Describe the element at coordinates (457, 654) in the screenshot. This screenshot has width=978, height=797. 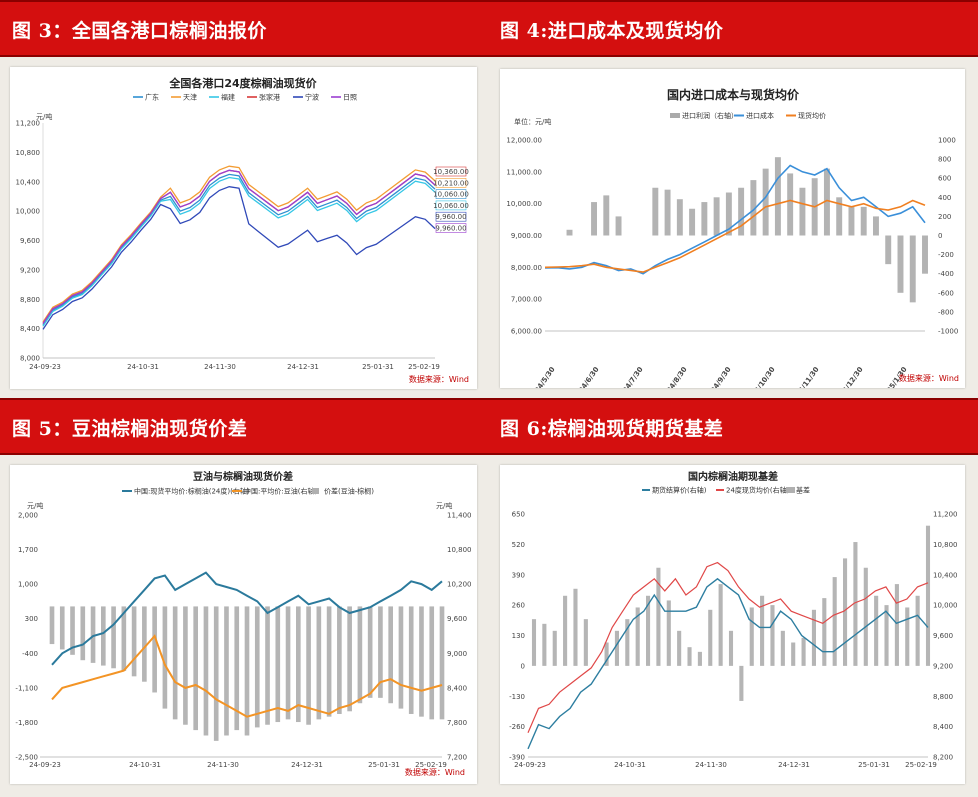
I see `y-tick-label: 9,000` at that location.